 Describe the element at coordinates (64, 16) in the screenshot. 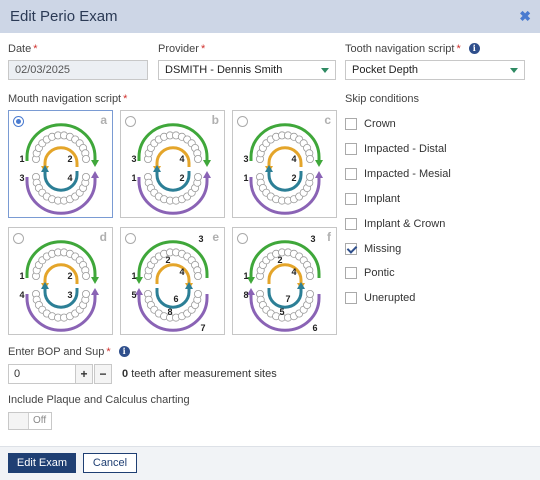

I see `dialog-title: Edit Perio Exam` at that location.